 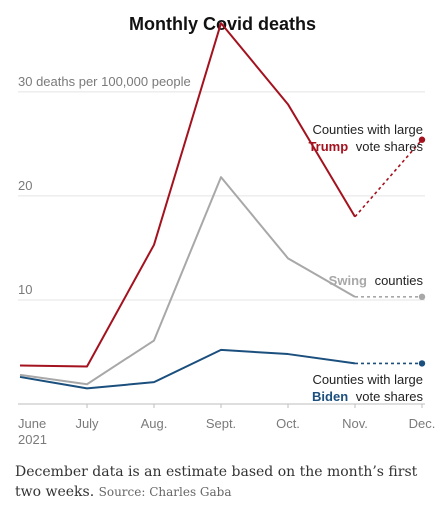 I want to click on swing-annotation-suffix: counties, so click(x=399, y=280).